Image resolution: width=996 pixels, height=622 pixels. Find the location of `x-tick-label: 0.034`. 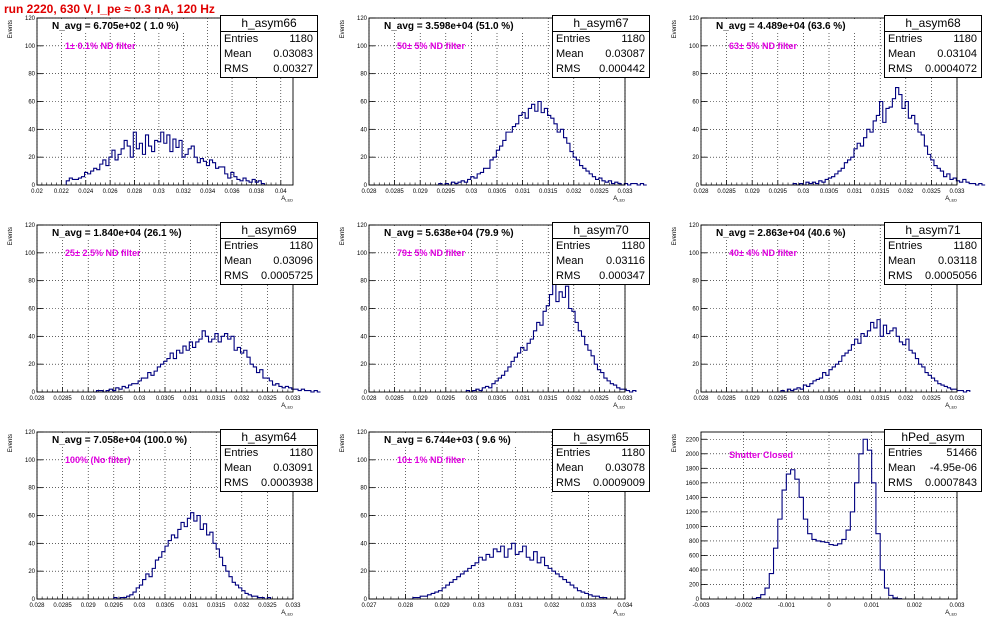

x-tick-label: 0.034 is located at coordinates (208, 192).